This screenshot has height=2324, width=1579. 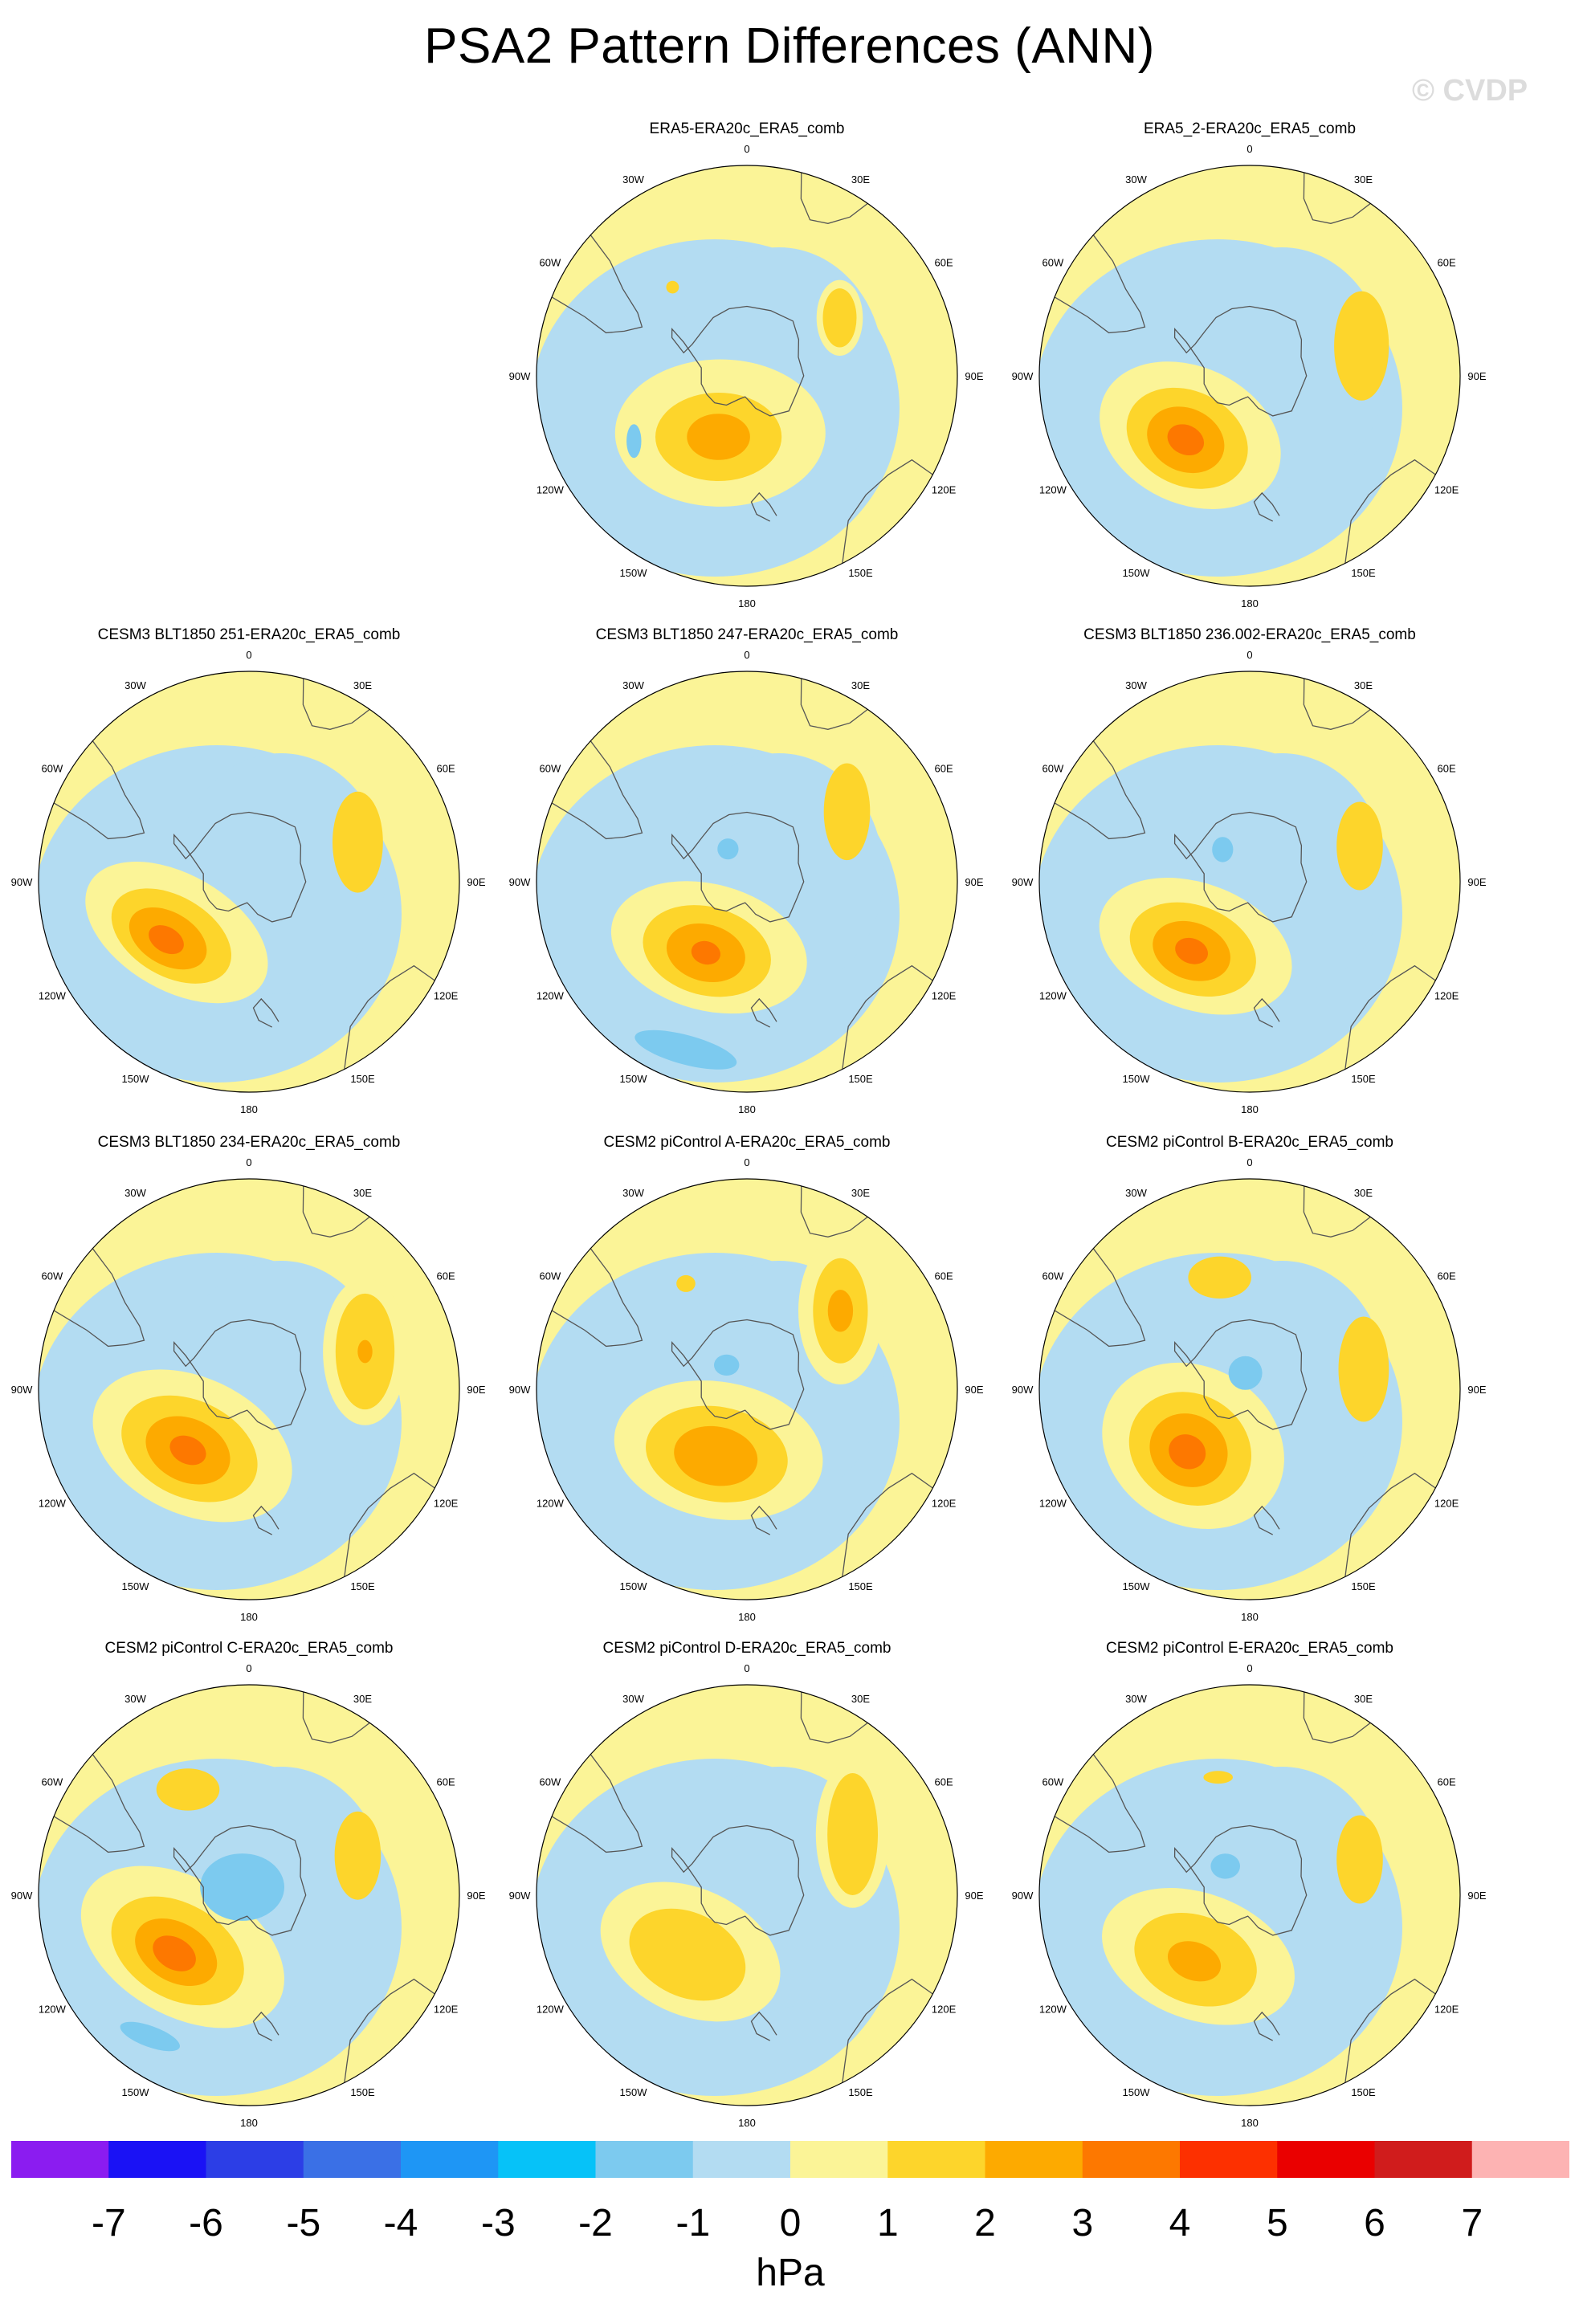 I want to click on colorbar-tick-label: -4, so click(x=401, y=2223).